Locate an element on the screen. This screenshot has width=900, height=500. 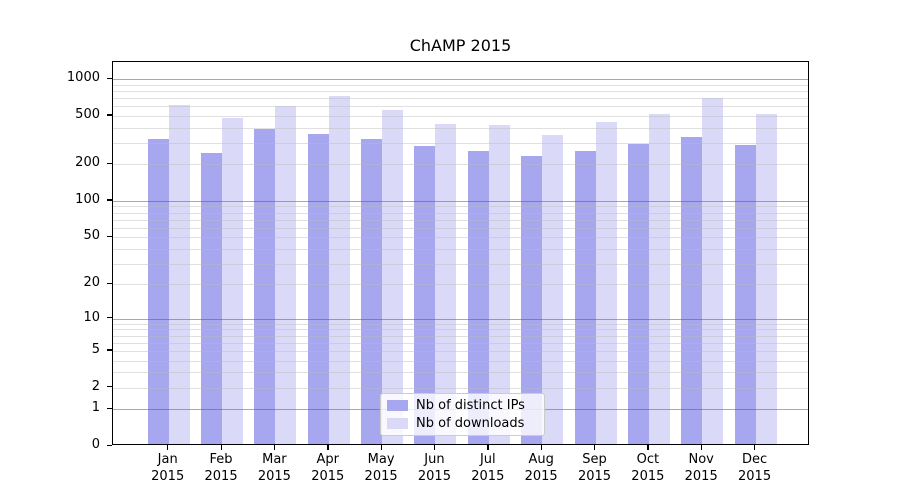
x-tick-jul is located at coordinates (488, 447).